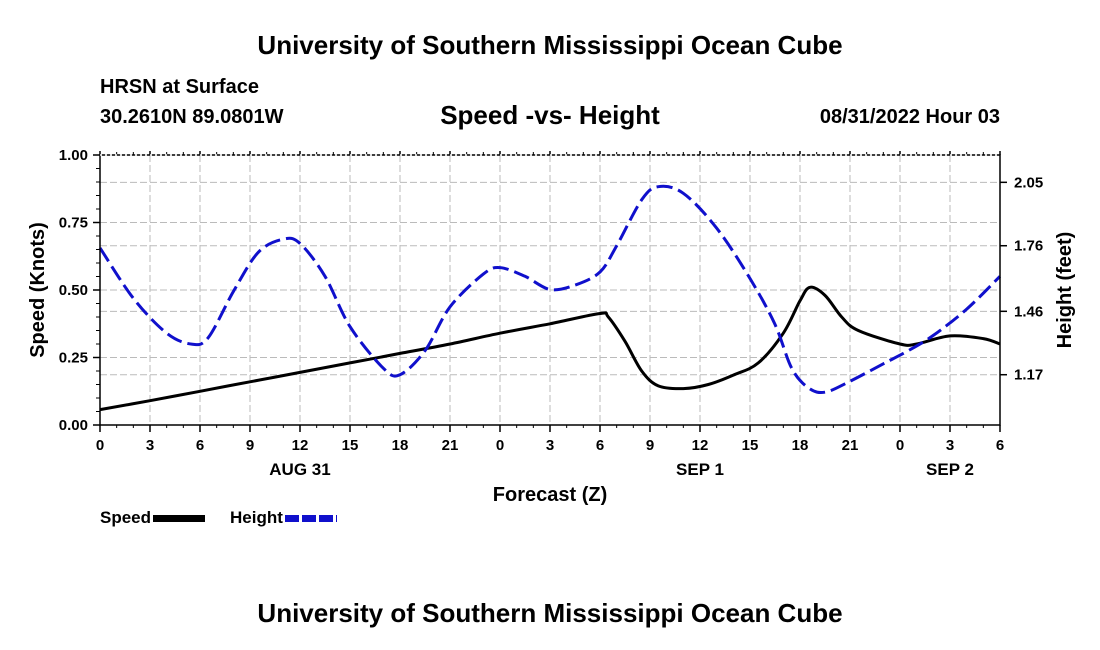 The width and height of the screenshot is (1100, 650). I want to click on y-tick-label: 0.75, so click(73, 223).